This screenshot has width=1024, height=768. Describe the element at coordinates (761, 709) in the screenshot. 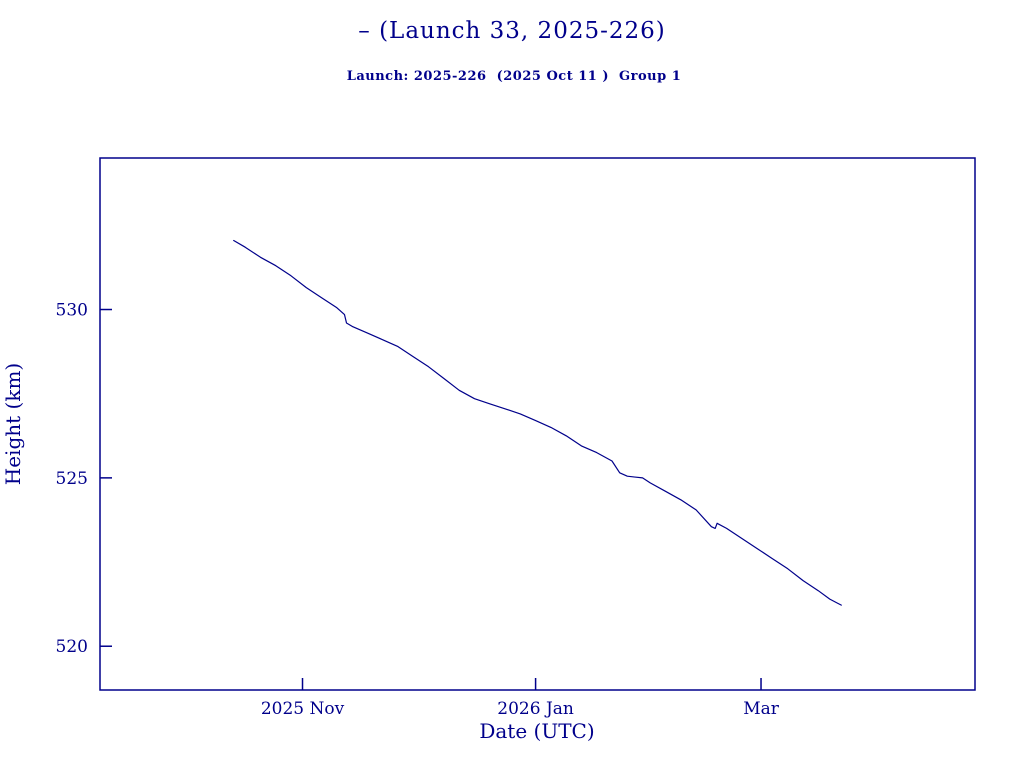

I see `x-tick-label: Mar` at that location.